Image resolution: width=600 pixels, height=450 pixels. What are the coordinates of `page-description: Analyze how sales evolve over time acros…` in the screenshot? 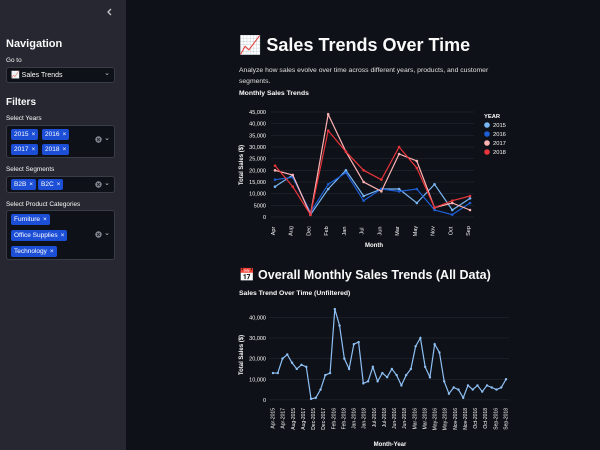 It's located at (364, 76).